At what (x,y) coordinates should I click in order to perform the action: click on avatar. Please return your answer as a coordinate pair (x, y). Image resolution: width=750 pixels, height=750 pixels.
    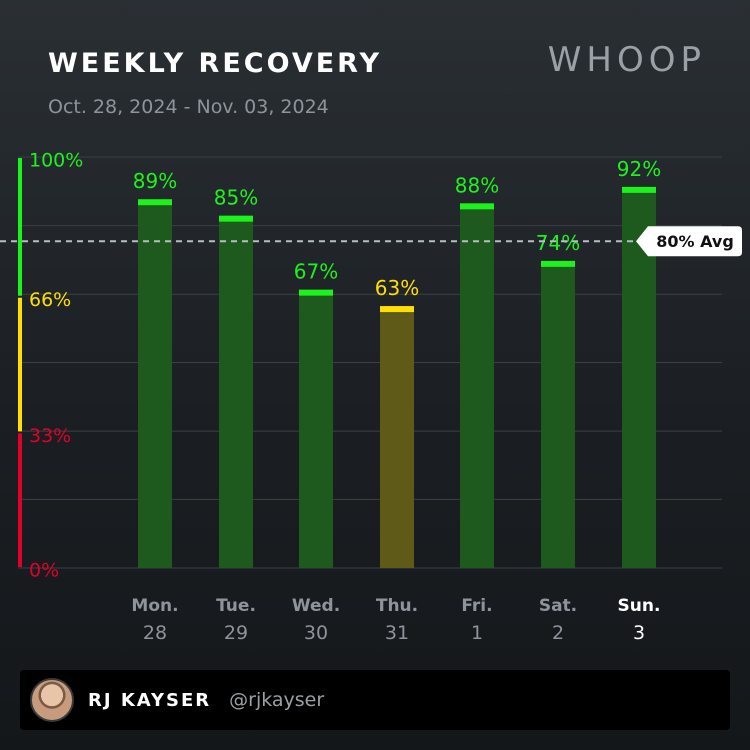
    Looking at the image, I should click on (52, 700).